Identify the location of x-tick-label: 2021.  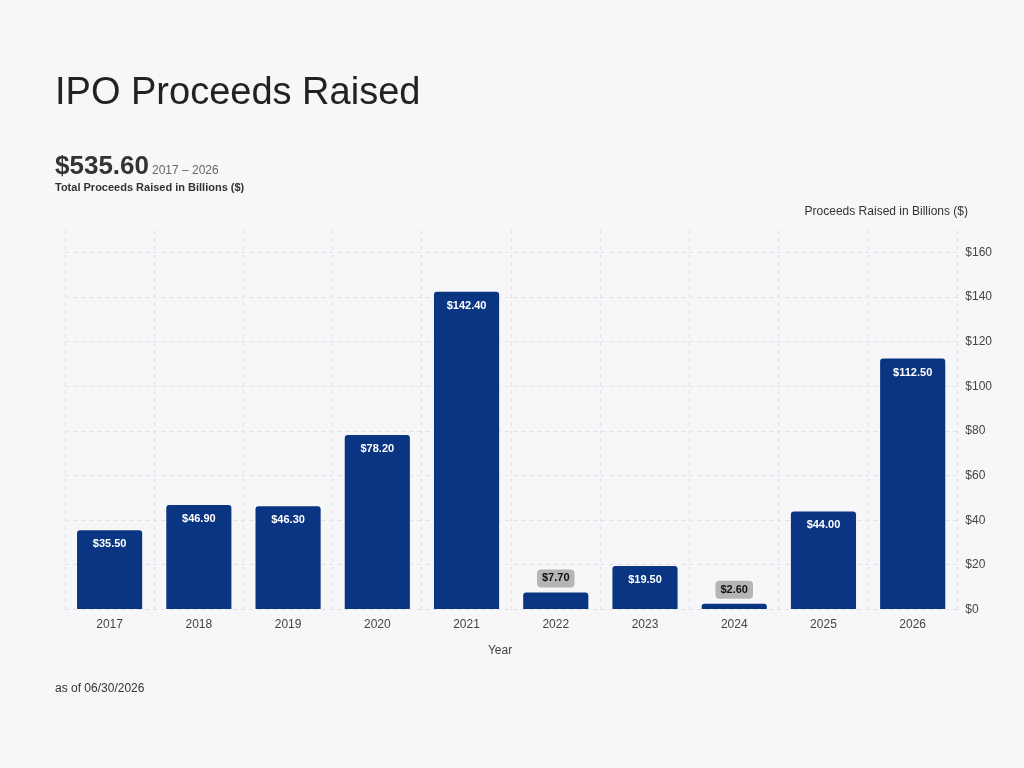
(467, 624).